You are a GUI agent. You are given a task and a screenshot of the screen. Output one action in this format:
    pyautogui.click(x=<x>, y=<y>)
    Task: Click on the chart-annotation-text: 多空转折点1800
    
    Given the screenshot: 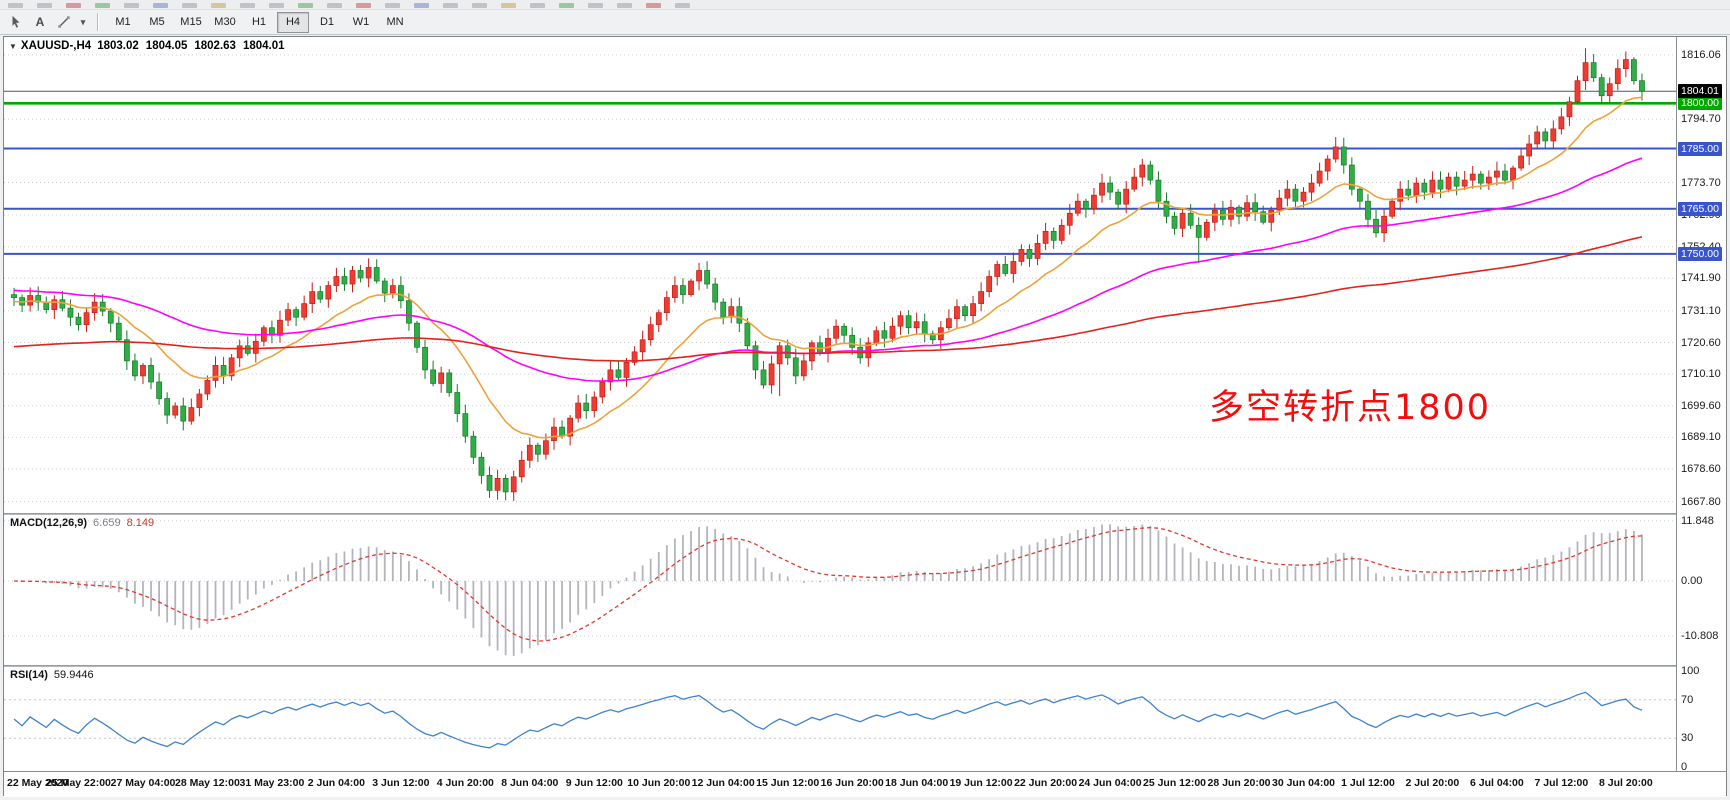 What is the action you would take?
    pyautogui.click(x=1350, y=408)
    